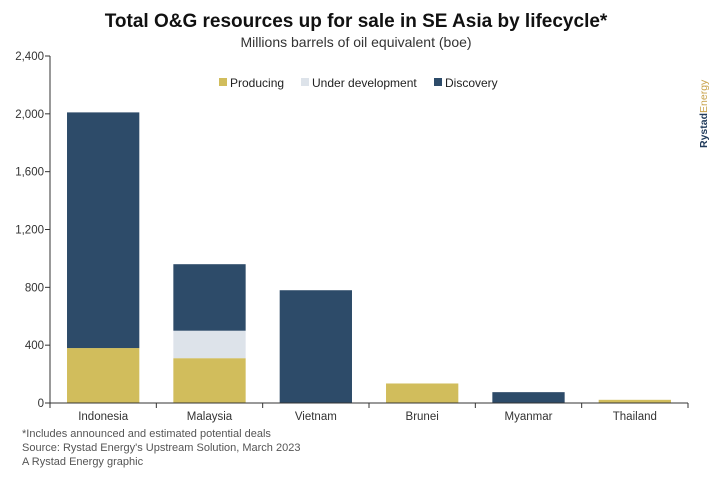 The height and width of the screenshot is (478, 713). I want to click on x-tick-label: Malaysia, so click(210, 417).